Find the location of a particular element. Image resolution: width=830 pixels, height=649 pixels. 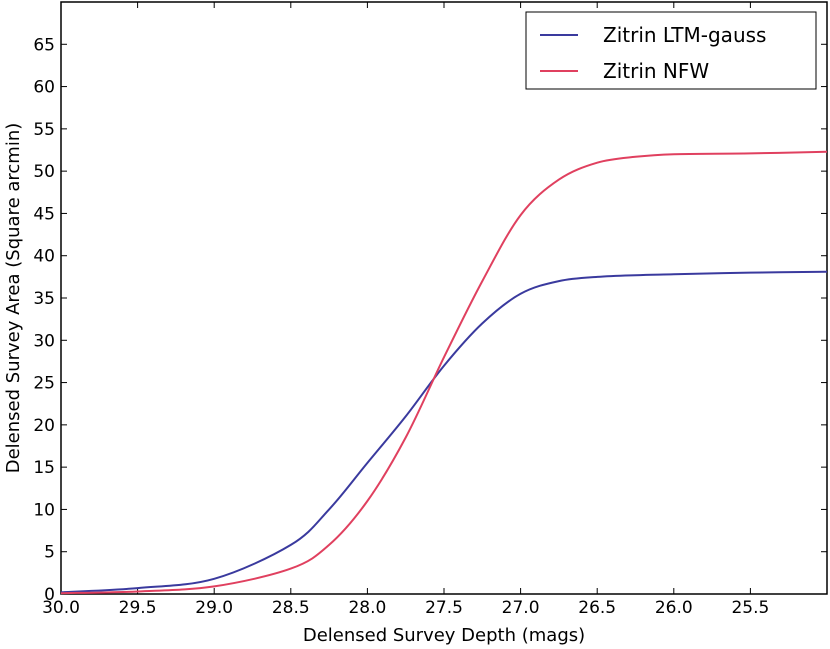

y-tick-label: 15 is located at coordinates (44, 468).